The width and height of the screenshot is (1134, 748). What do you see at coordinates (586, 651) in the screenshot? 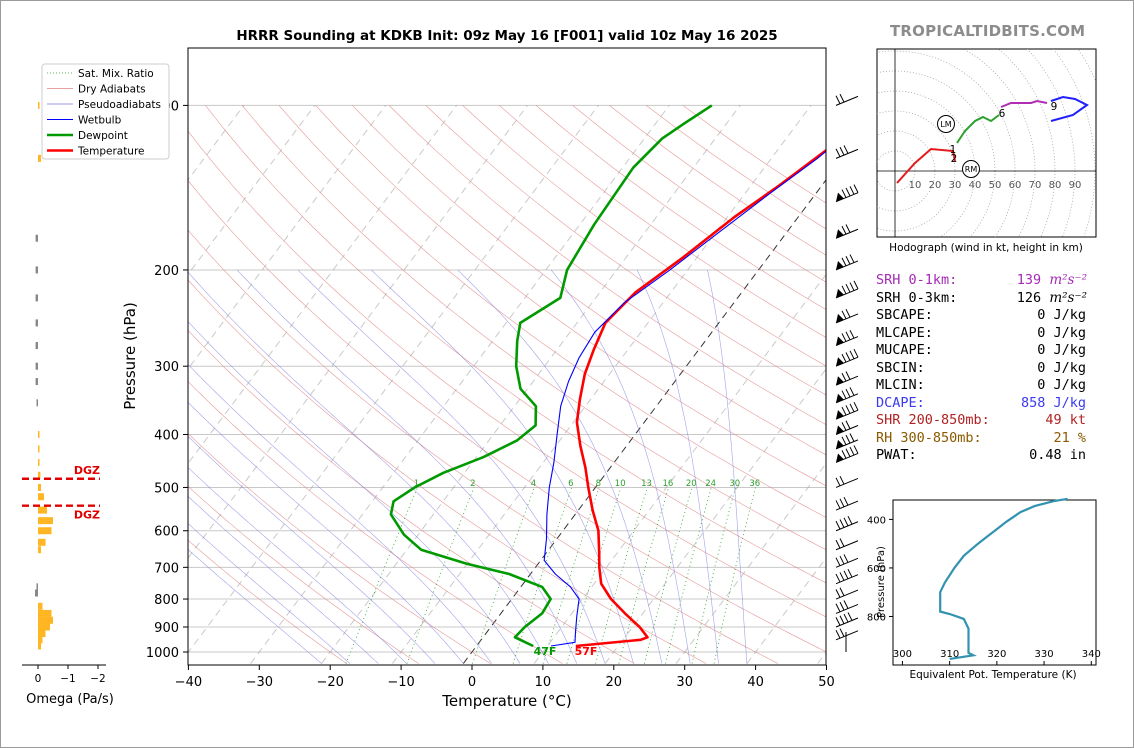
I see `surface-temperature-label: 57F` at bounding box center [586, 651].